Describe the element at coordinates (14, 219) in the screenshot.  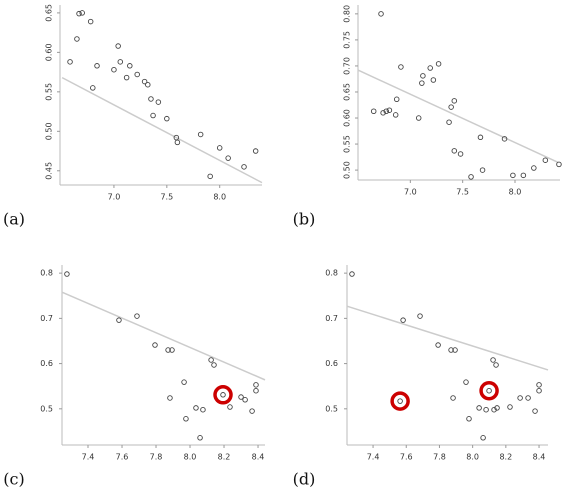
I see `panel-label: (a)` at that location.